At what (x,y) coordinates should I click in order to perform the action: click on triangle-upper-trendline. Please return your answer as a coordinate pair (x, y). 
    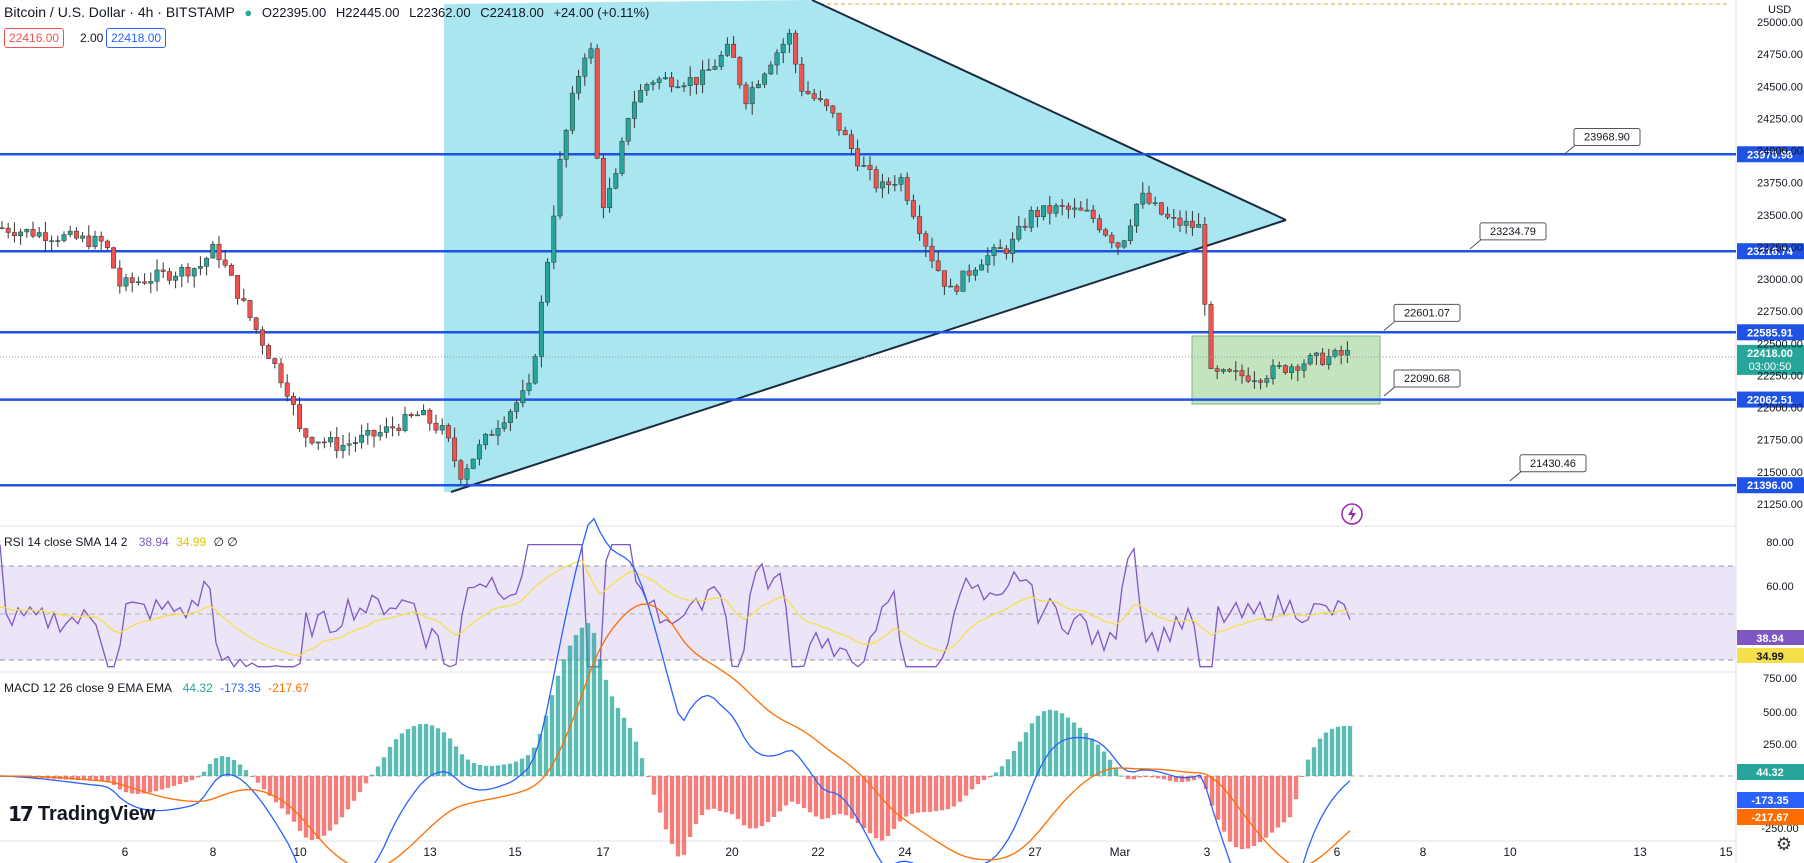
    Looking at the image, I should click on (1049, 110).